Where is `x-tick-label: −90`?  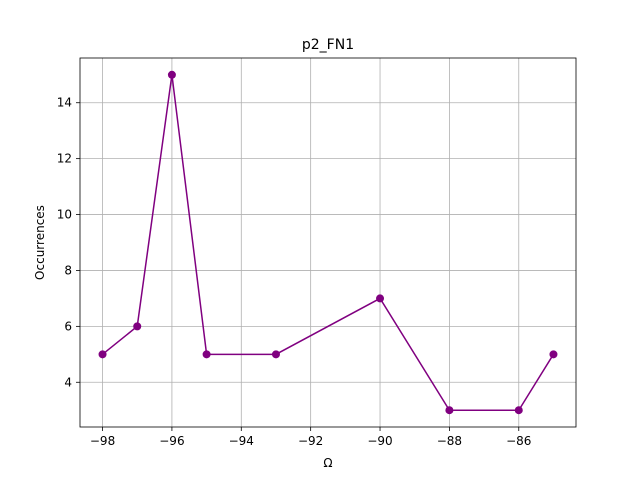 x-tick-label: −90 is located at coordinates (379, 441).